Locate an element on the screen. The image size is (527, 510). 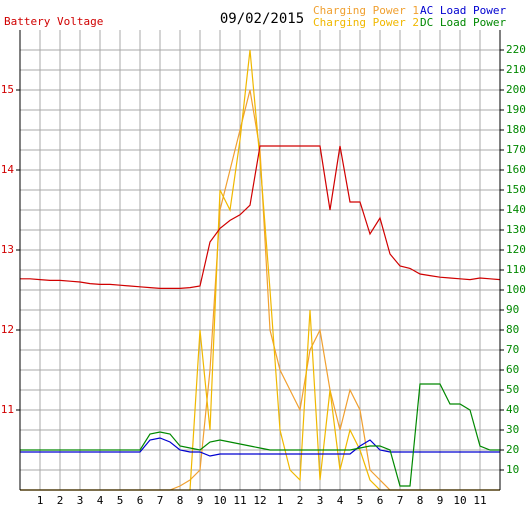
y2-tick-label: 10 is located at coordinates (512, 469).